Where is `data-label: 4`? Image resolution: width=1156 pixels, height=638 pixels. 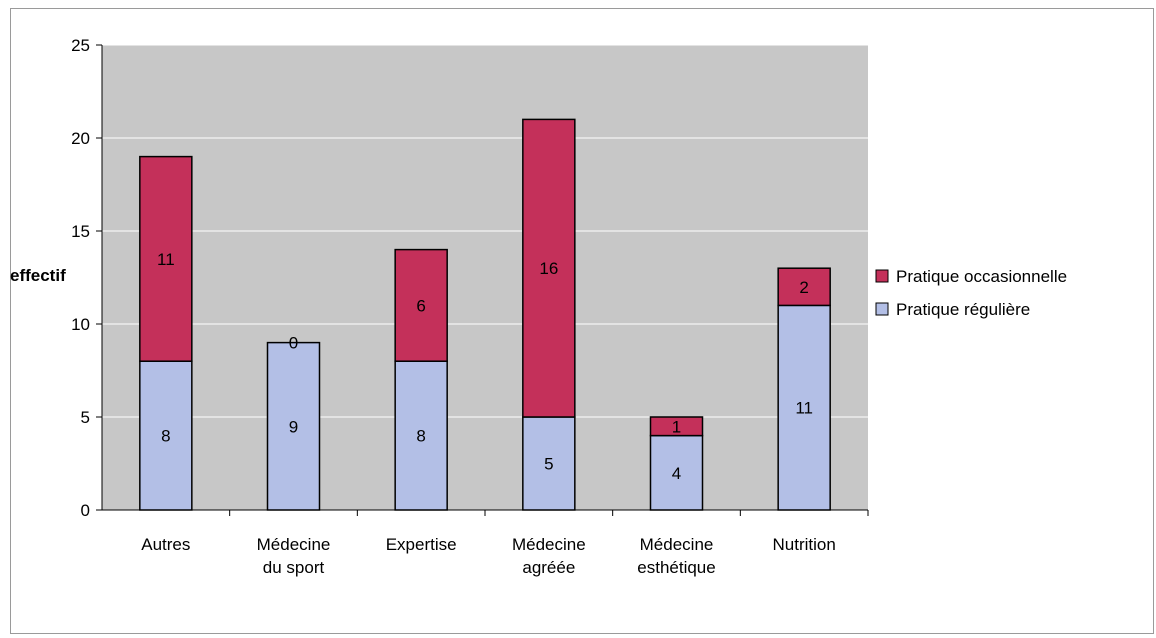
data-label: 4 is located at coordinates (676, 473).